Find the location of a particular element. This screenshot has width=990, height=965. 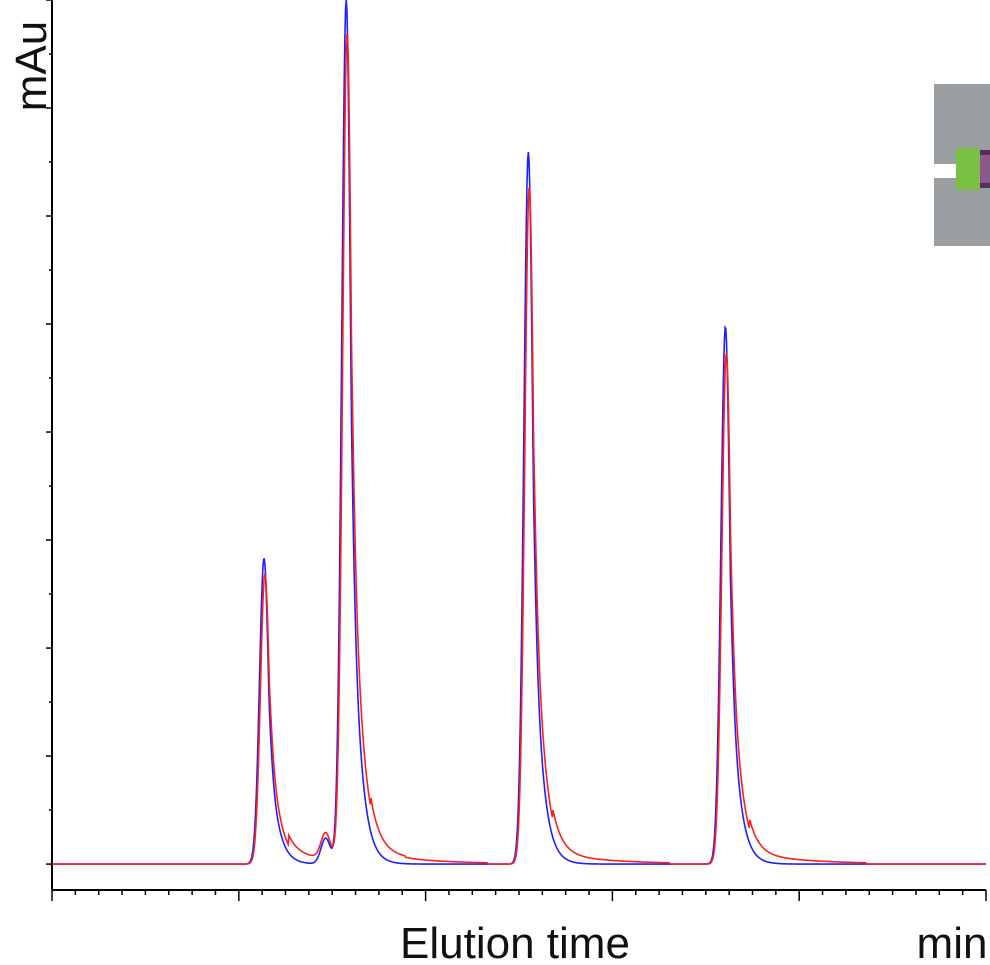

y-axis-label: mAu is located at coordinates (31, 66).